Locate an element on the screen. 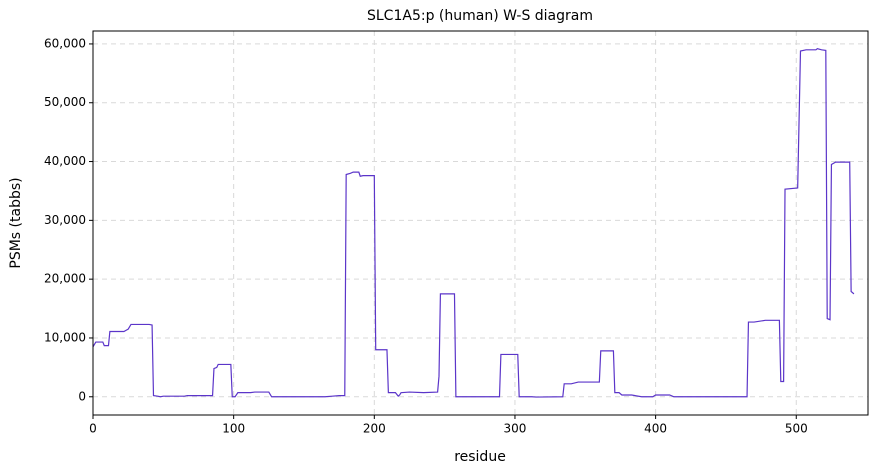 The width and height of the screenshot is (878, 474). chart-title: SLC1A5:p (human) W-S diagram is located at coordinates (480, 16).